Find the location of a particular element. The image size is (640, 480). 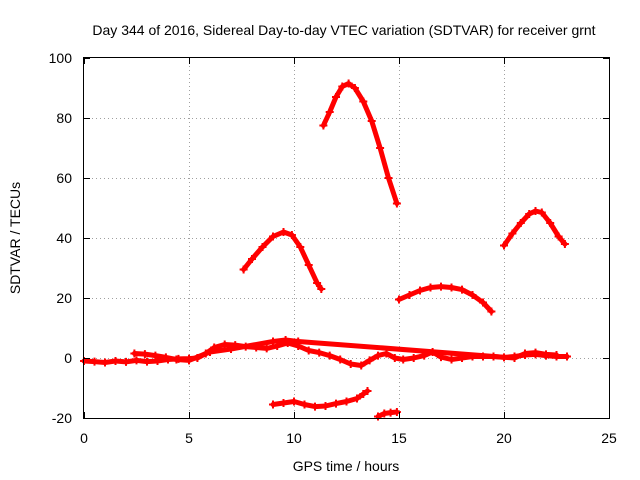

y-tick-label: 20 is located at coordinates (64, 298).